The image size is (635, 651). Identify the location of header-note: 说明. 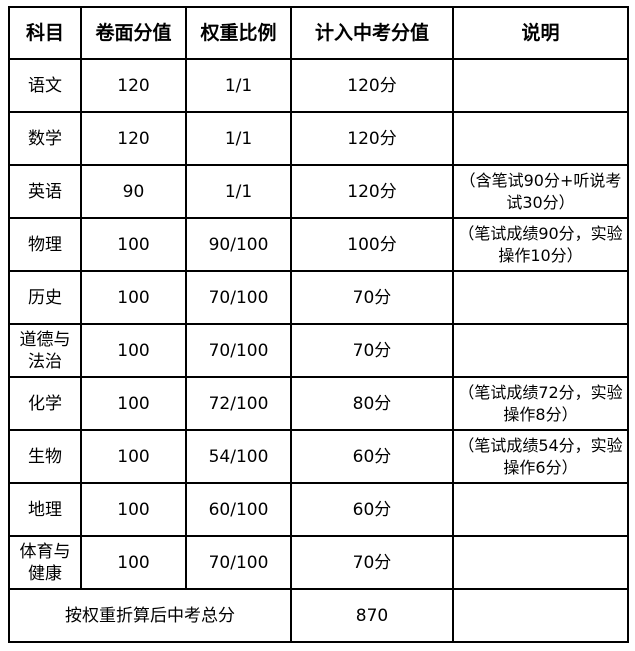
(540, 33).